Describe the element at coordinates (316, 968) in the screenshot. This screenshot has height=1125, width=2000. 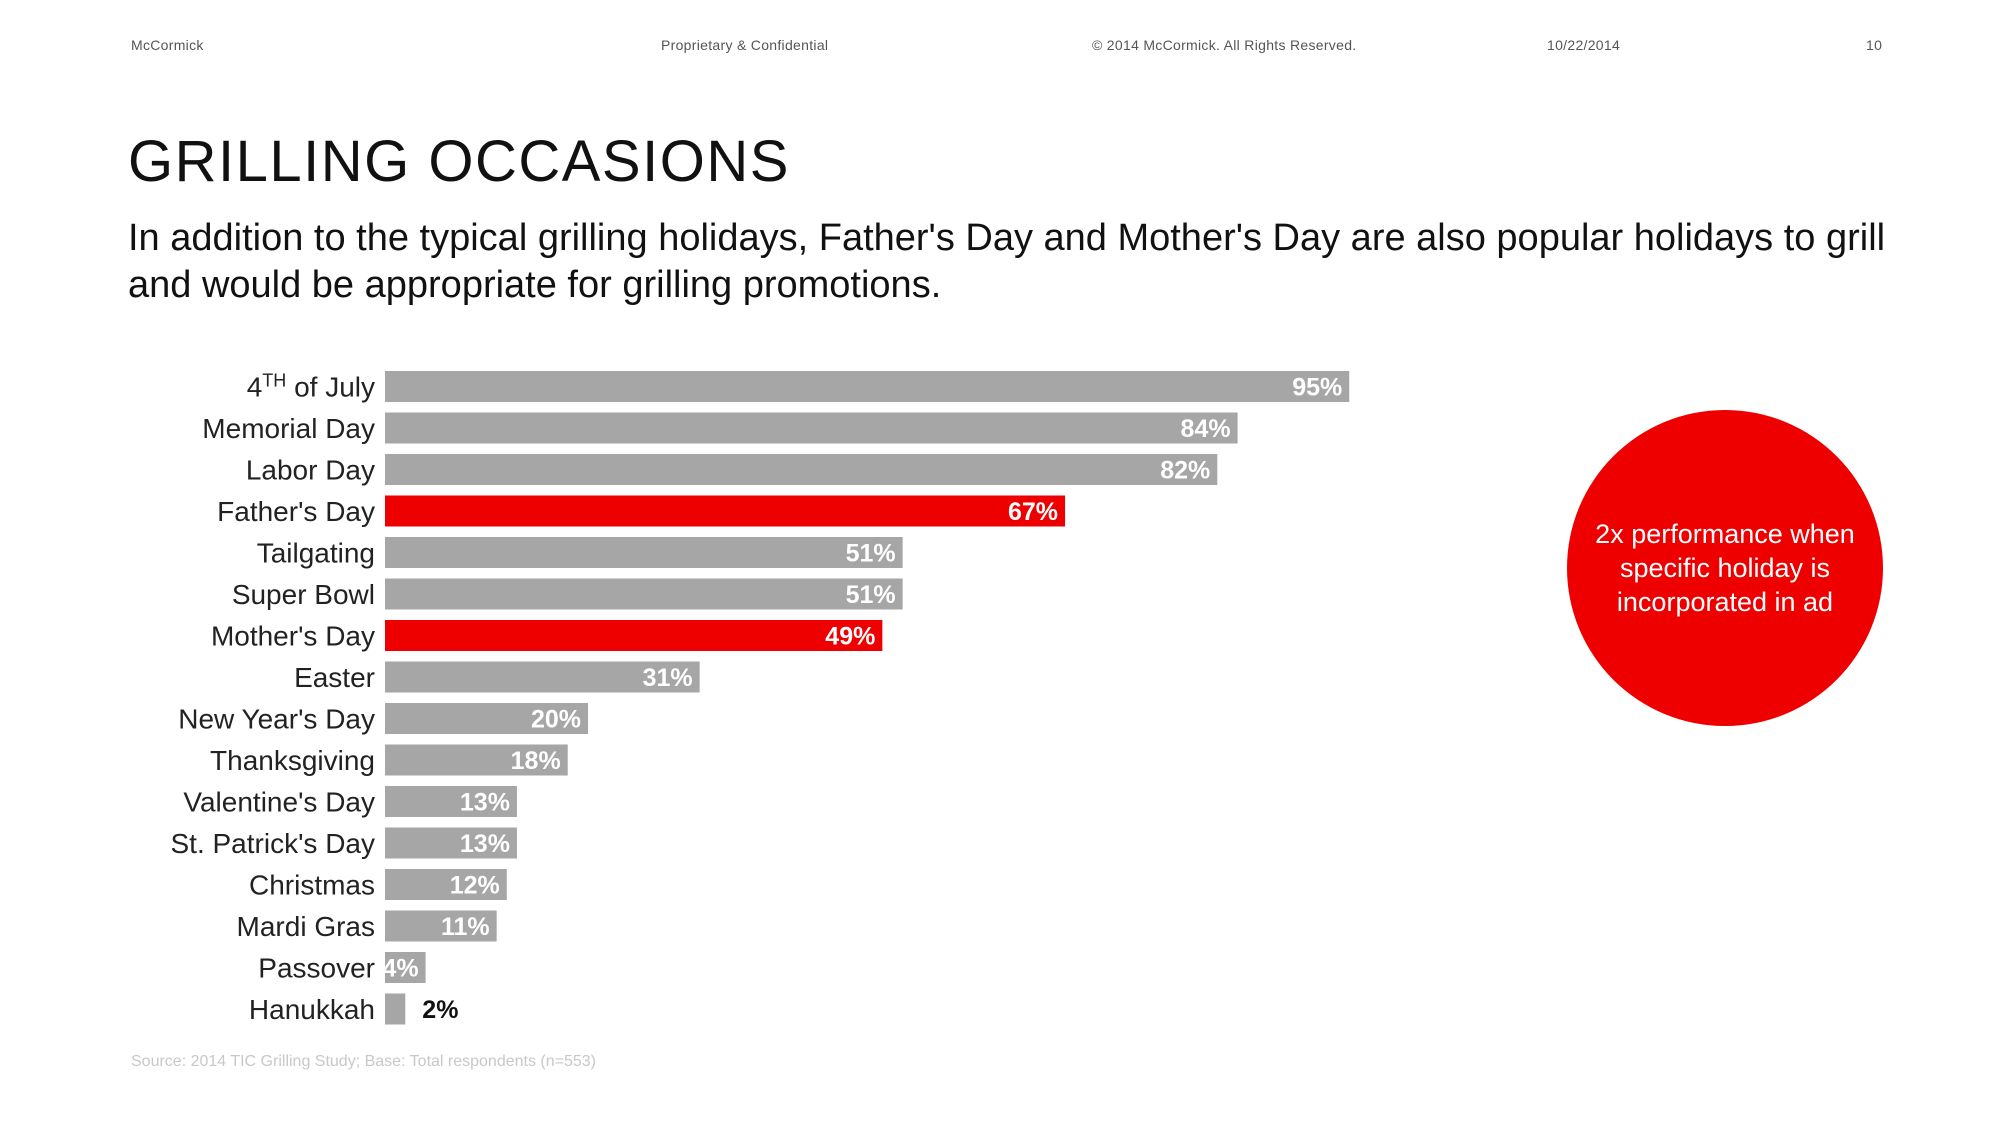
I see `category-label: Passover` at that location.